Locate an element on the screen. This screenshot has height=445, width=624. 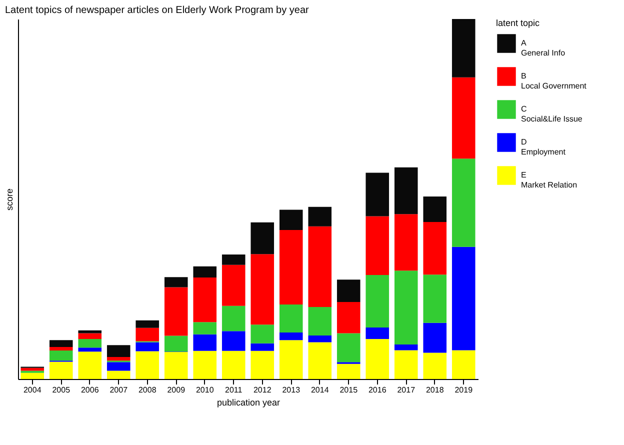
legend-label: B Local Government is located at coordinates (554, 81).